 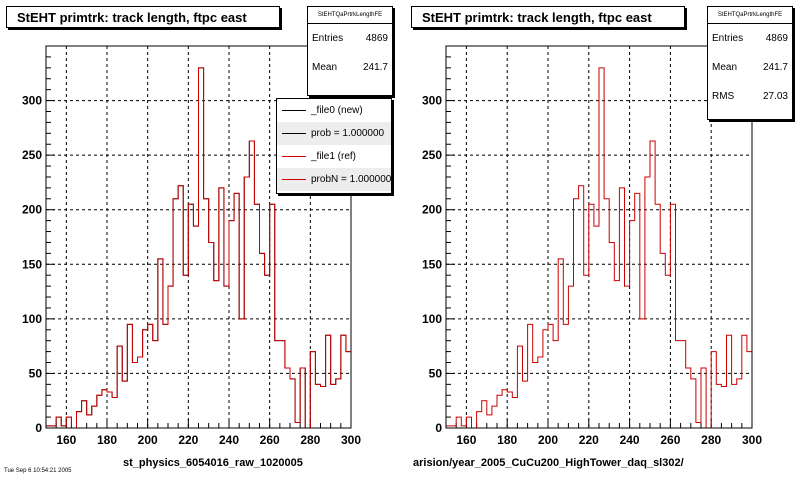 I want to click on footer-stamp: Tue Sep 6 10:54:21 2005, so click(x=38, y=471).